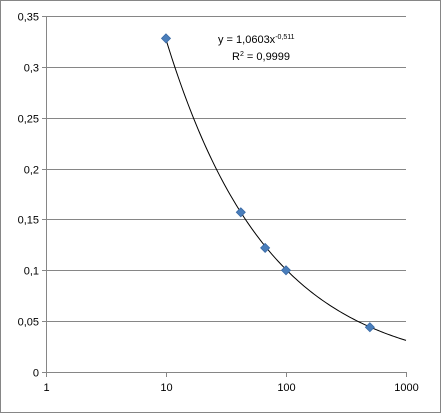  What do you see at coordinates (28, 120) in the screenshot?
I see `y-tick-label: 0,25` at bounding box center [28, 120].